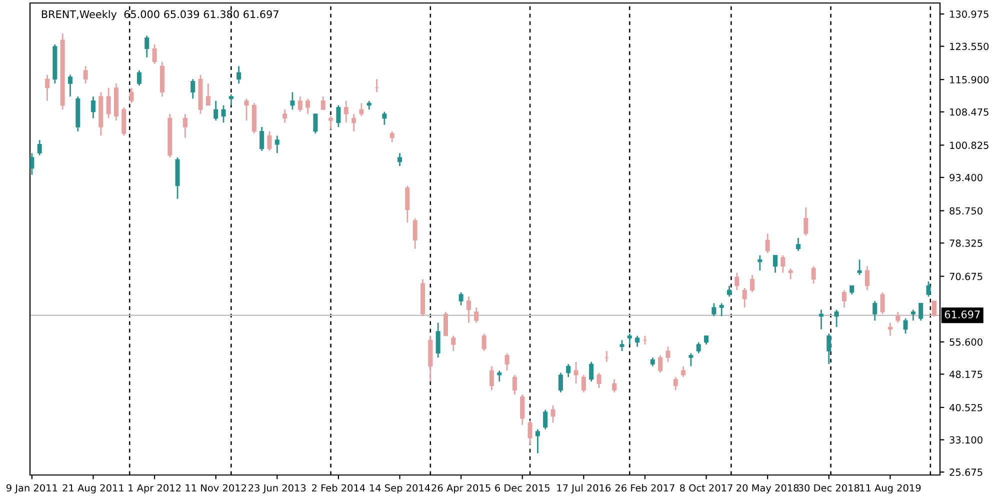  I want to click on y-tick-label: 115.900, so click(969, 80).